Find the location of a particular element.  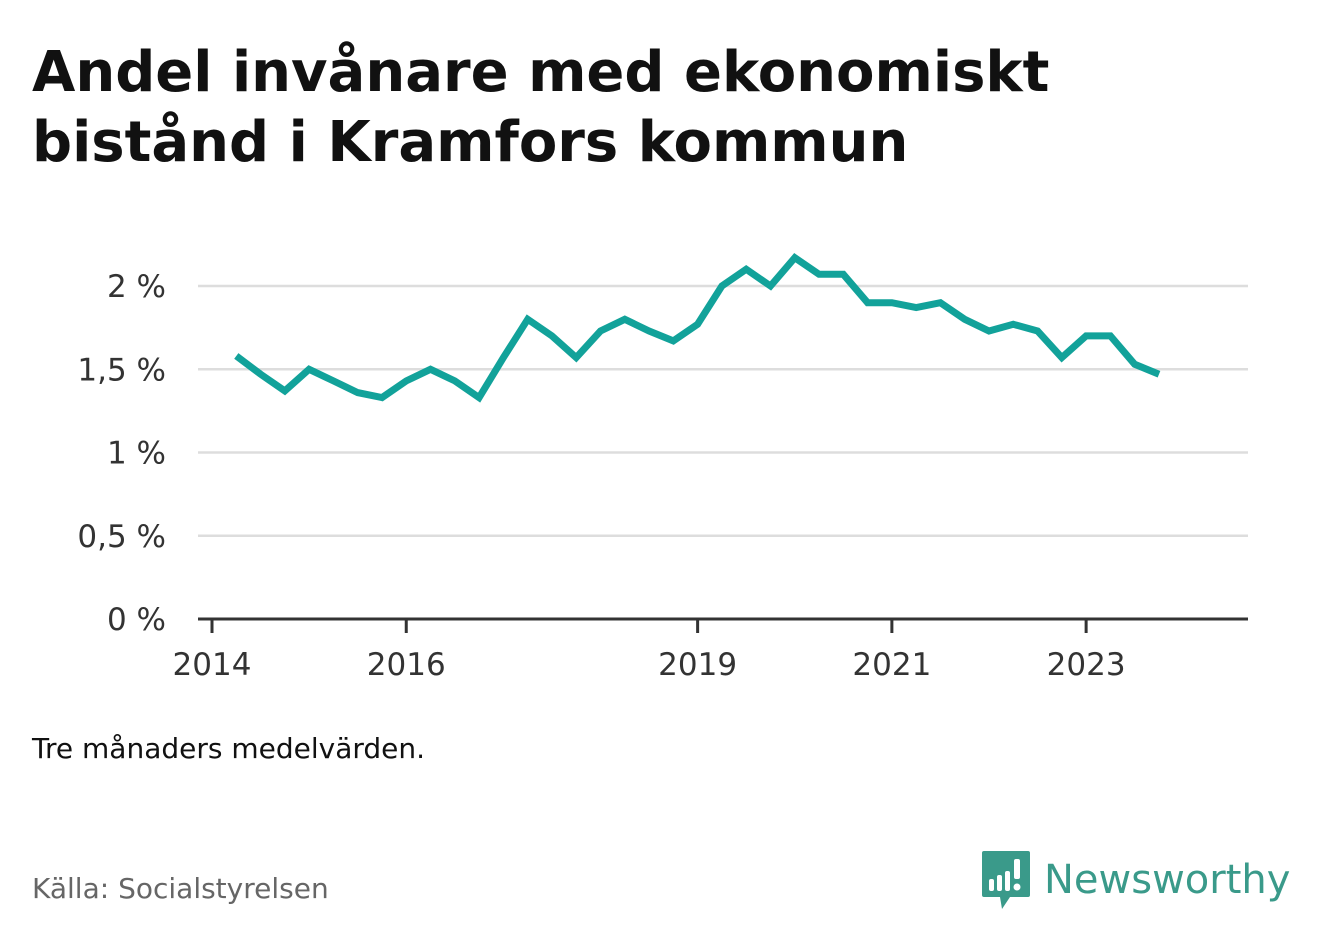

y-tick-label: 1,5 % is located at coordinates (121, 370).